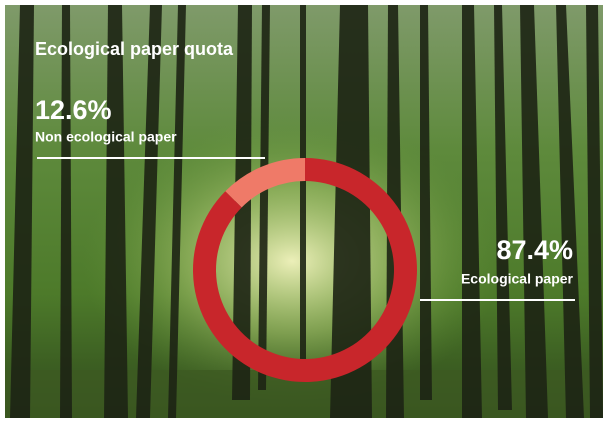 This screenshot has width=608, height=422. What do you see at coordinates (134, 49) in the screenshot?
I see `chart-title: Ecological paper quota` at bounding box center [134, 49].